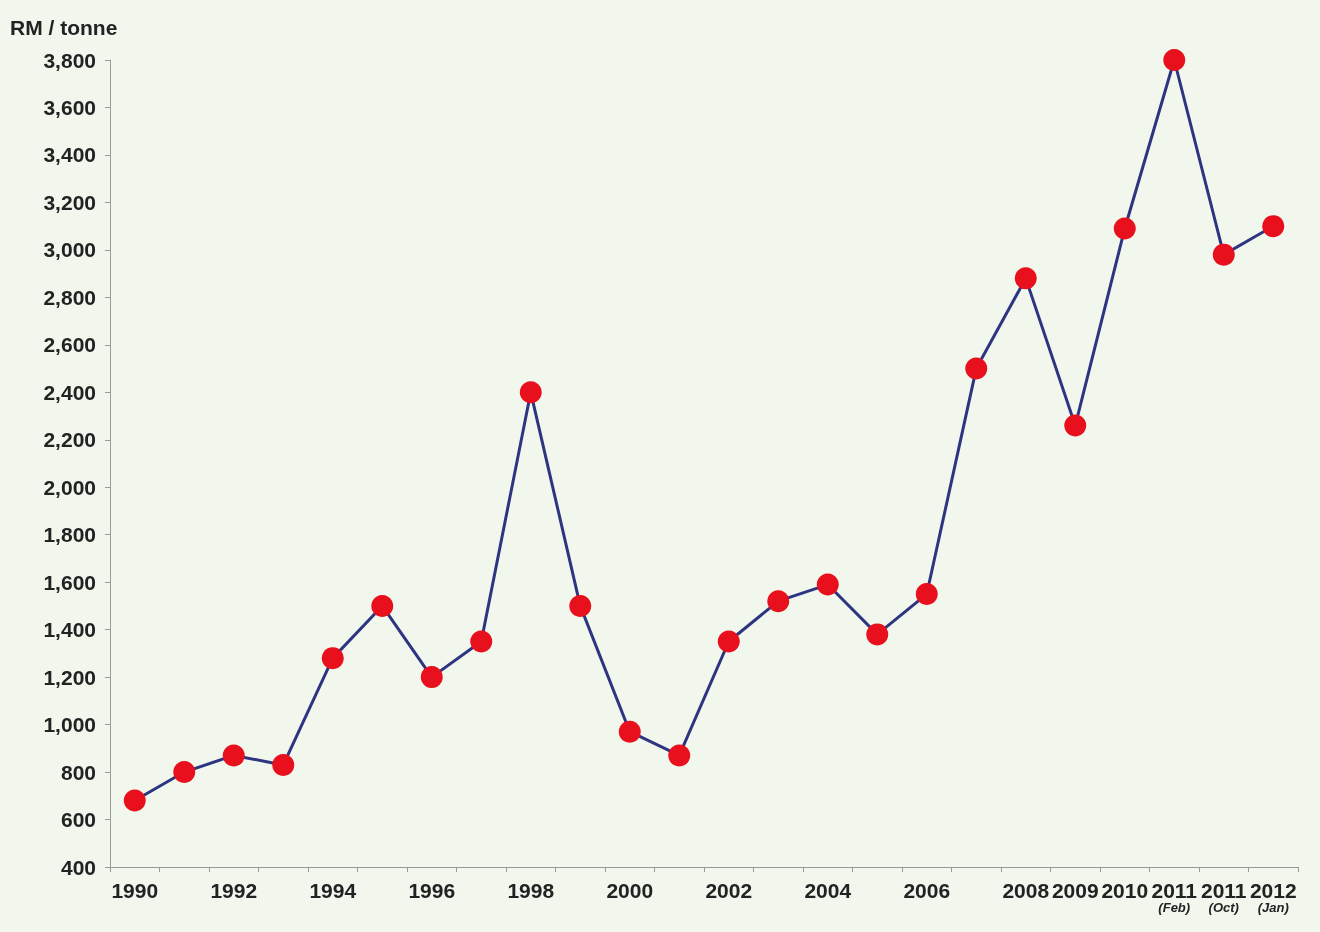  What do you see at coordinates (1125, 890) in the screenshot?
I see `x-tick-label: 2010` at bounding box center [1125, 890].